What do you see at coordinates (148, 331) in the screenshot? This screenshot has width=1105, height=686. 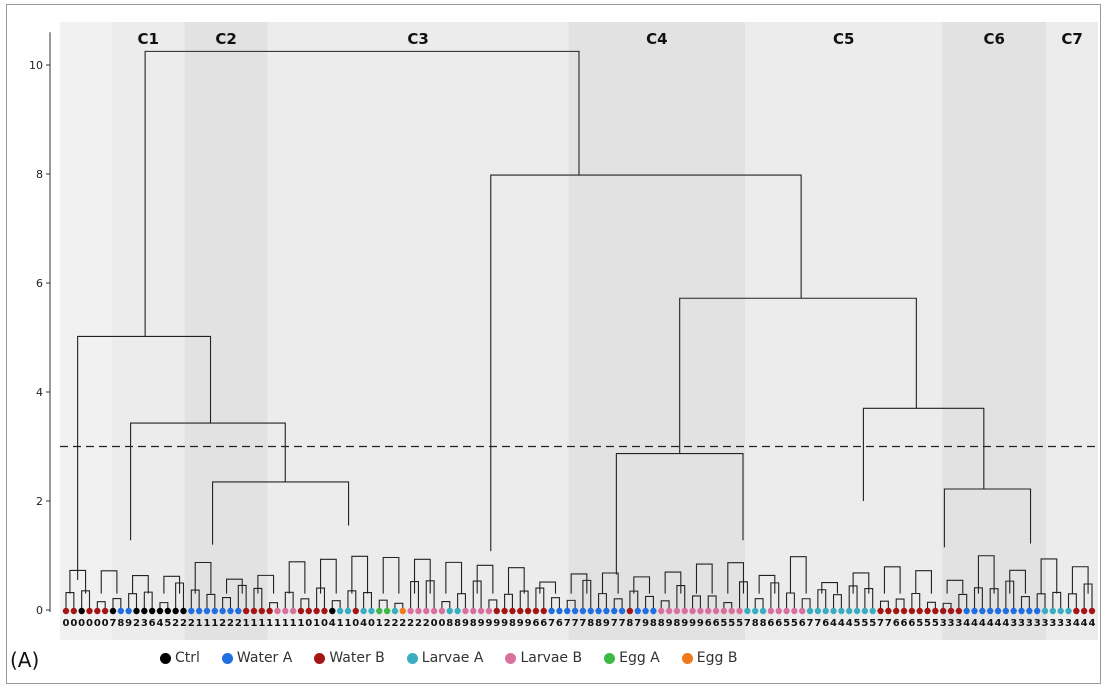 I see `cluster-band-c1` at bounding box center [148, 331].